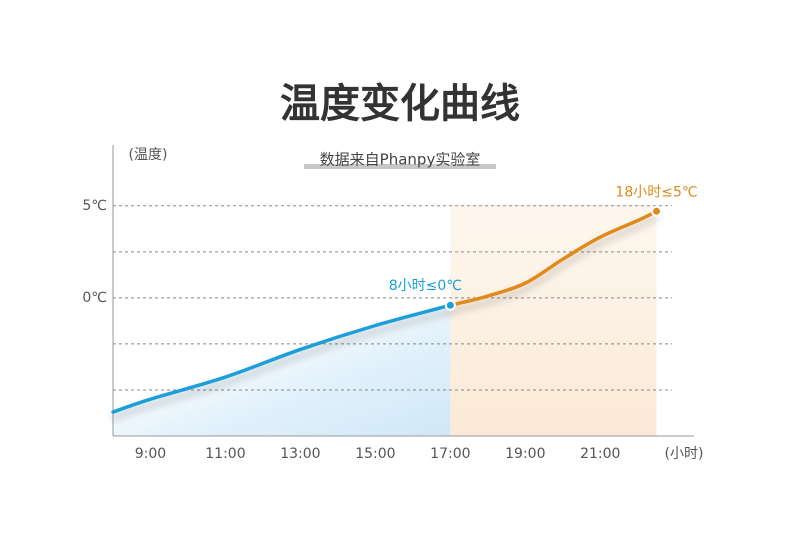  I want to click on x-tick-label: 17:00, so click(450, 454).